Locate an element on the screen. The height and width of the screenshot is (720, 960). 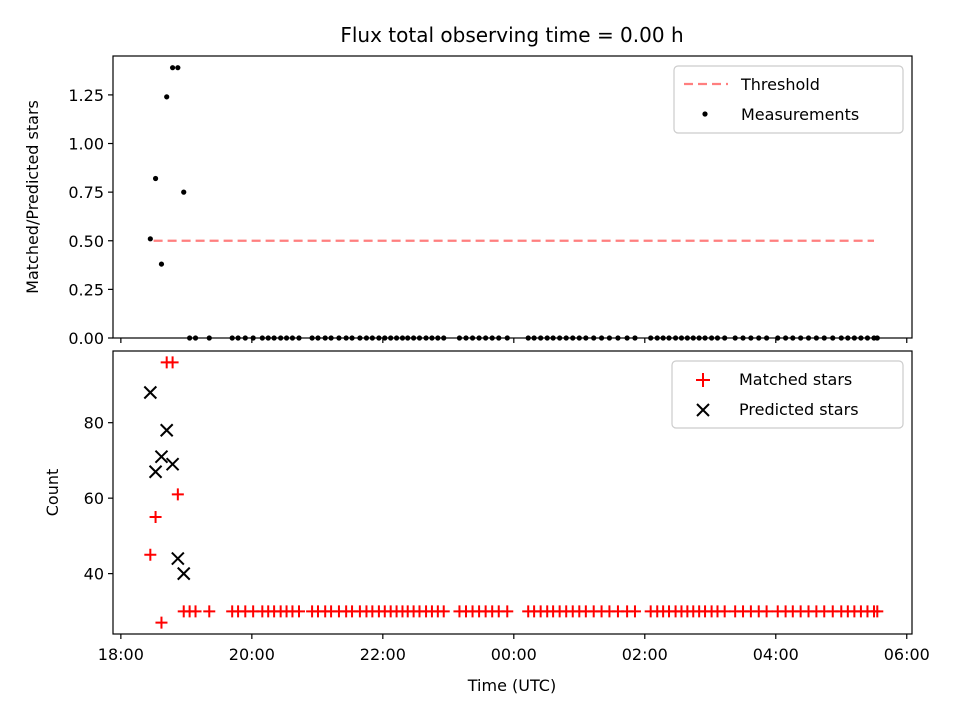
x-tick-label: 00:00 is located at coordinates (514, 654).